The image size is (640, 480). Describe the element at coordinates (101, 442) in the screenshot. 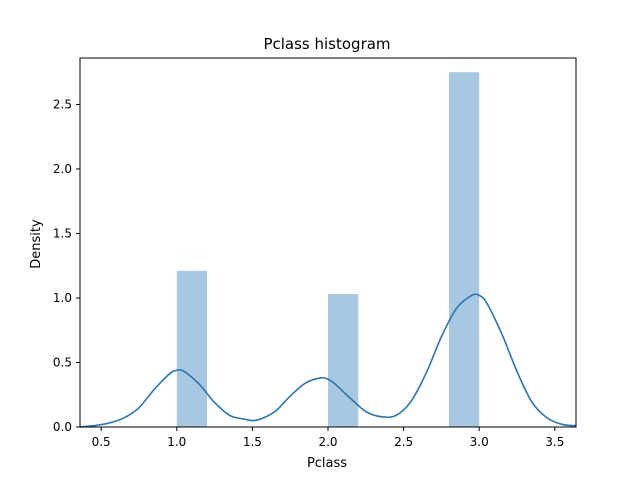

I see `x-tick-label: 0.5` at that location.